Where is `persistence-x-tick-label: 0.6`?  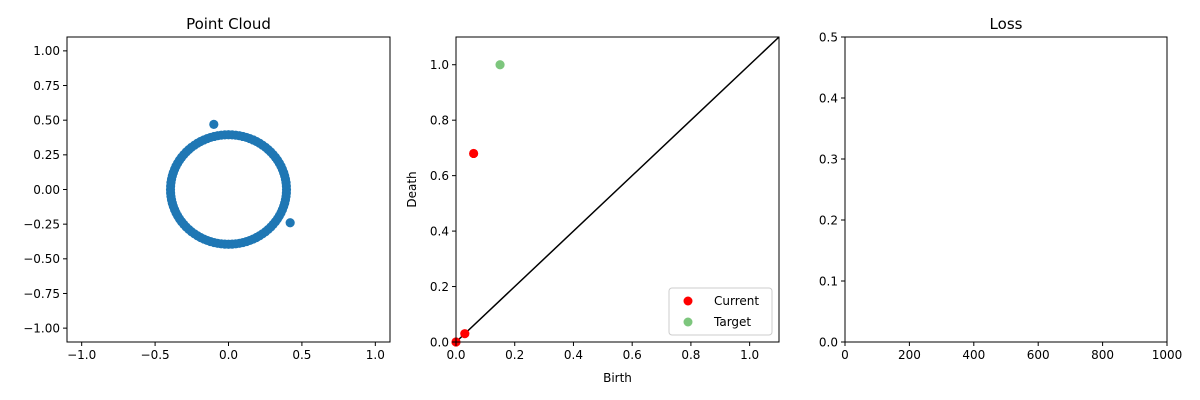 persistence-x-tick-label: 0.6 is located at coordinates (632, 355).